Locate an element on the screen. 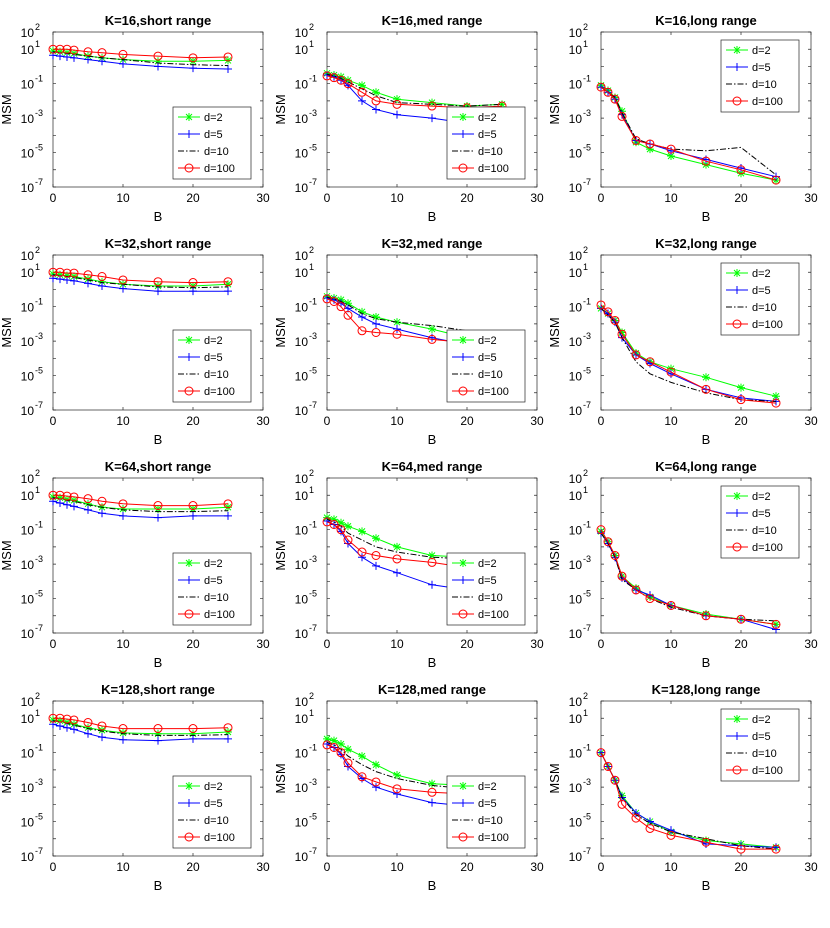  y-tick-exponent: -3 is located at coordinates (39, 336).